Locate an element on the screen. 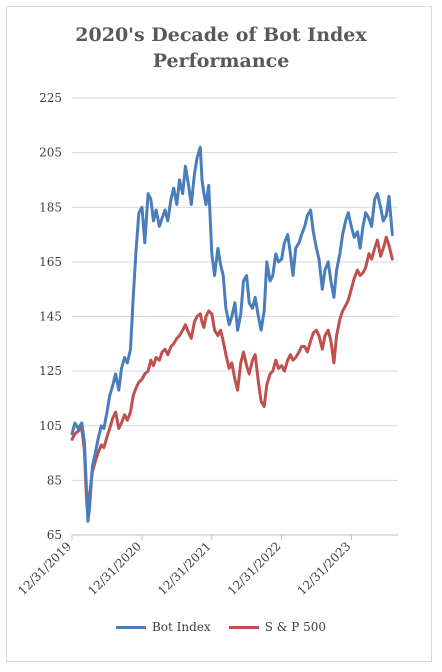 Image resolution: width=442 pixels, height=672 pixels. chart-title-line-1: 2020's Decade of Bot Index is located at coordinates (221, 35).